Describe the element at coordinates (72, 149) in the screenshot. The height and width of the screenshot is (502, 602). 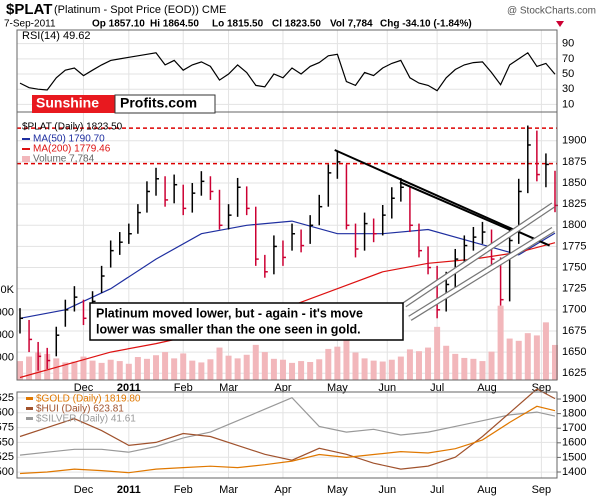
I see `legend-entry: MA(200) 1779.46` at that location.